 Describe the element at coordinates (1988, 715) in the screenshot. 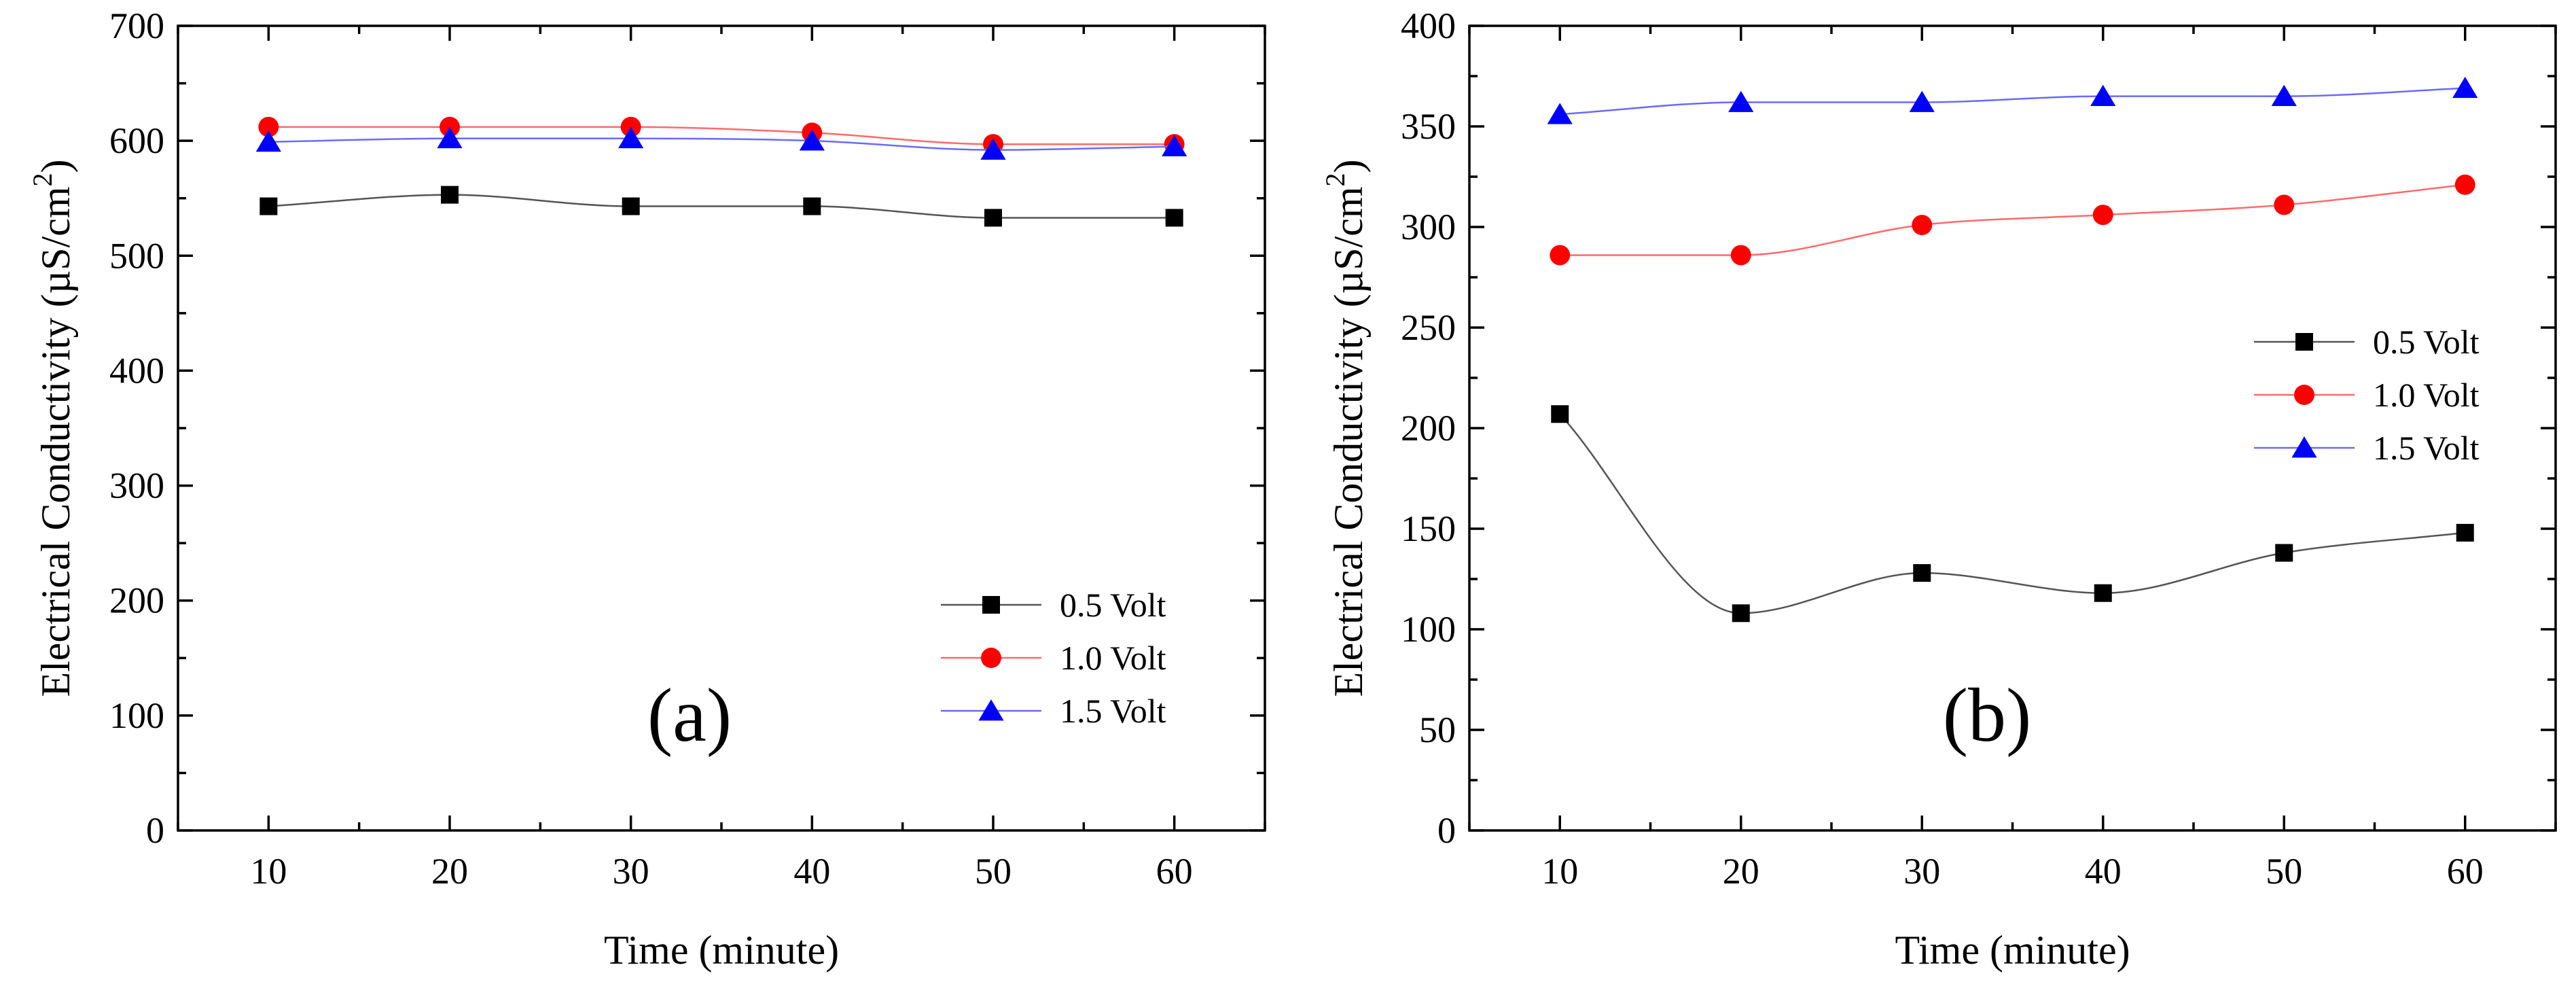

I see `panel-label: (b)` at that location.